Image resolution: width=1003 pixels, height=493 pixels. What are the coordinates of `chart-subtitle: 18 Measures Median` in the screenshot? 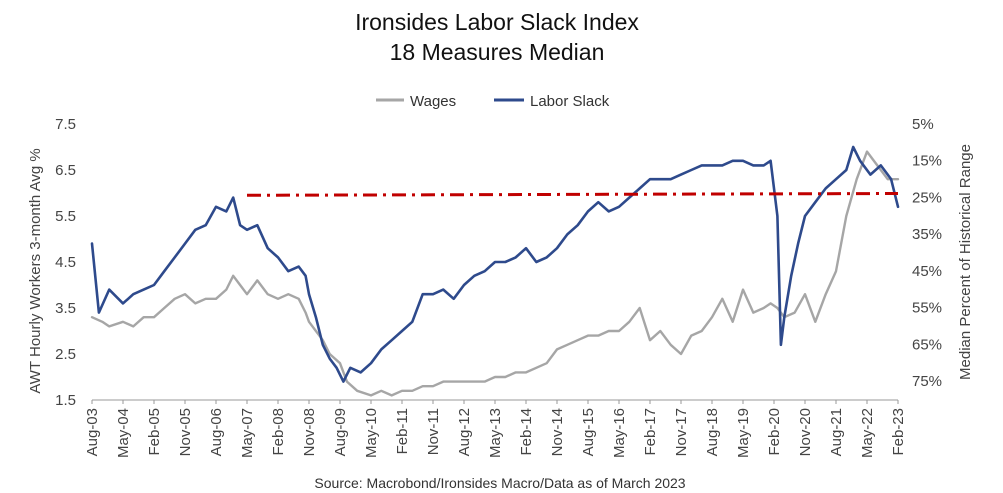 It's located at (497, 52).